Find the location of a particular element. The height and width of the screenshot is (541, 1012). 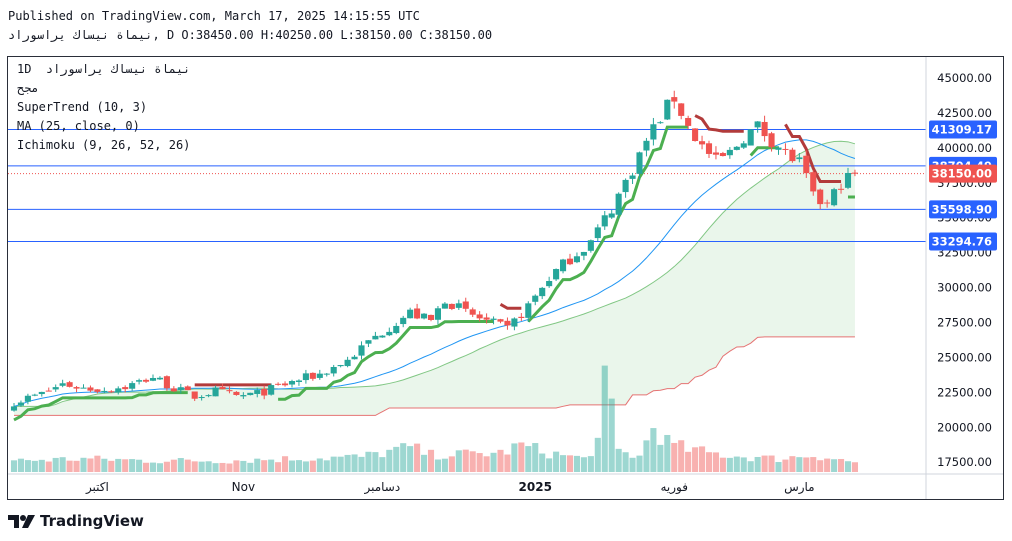

price-tick-label: 42500.00 is located at coordinates (964, 113).